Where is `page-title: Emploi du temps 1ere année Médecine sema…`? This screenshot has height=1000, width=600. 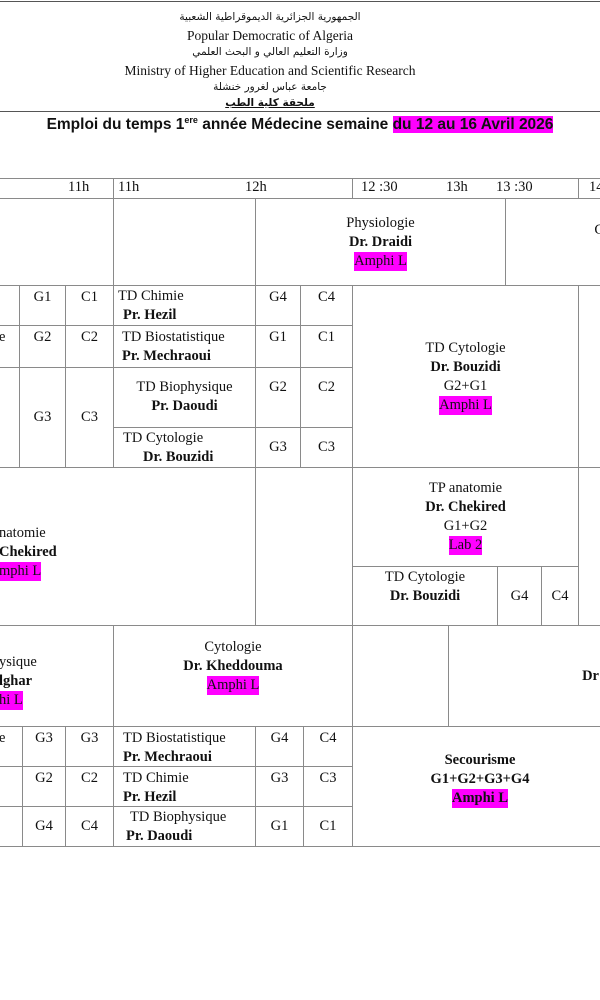
page-title: Emploi du temps 1ere année Médecine sema… is located at coordinates (300, 124).